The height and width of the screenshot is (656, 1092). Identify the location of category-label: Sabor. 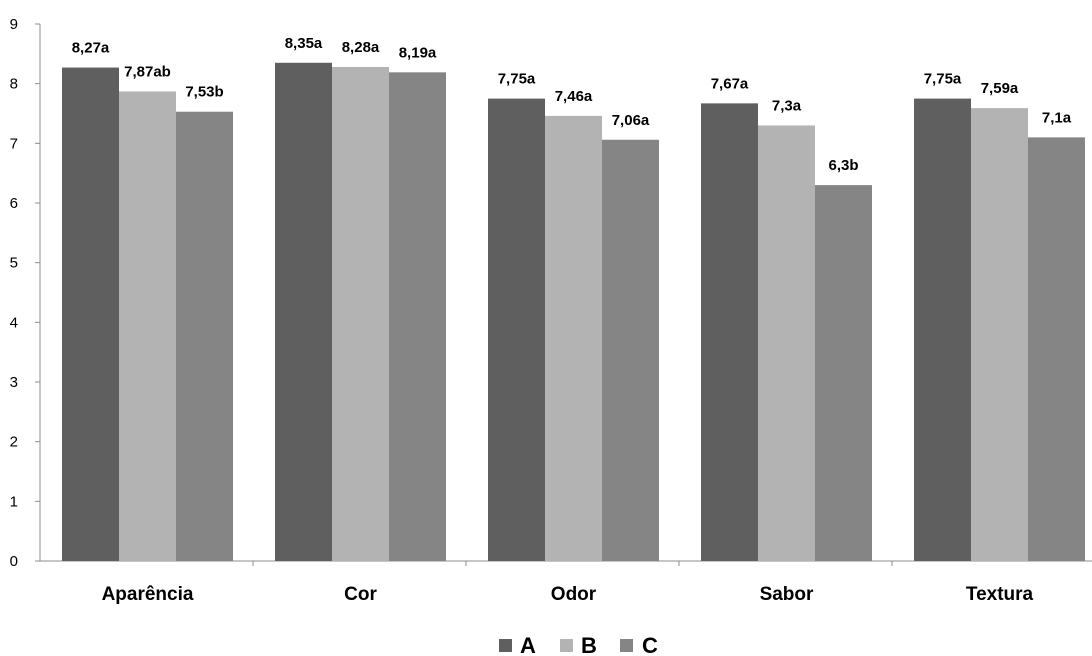
(787, 594).